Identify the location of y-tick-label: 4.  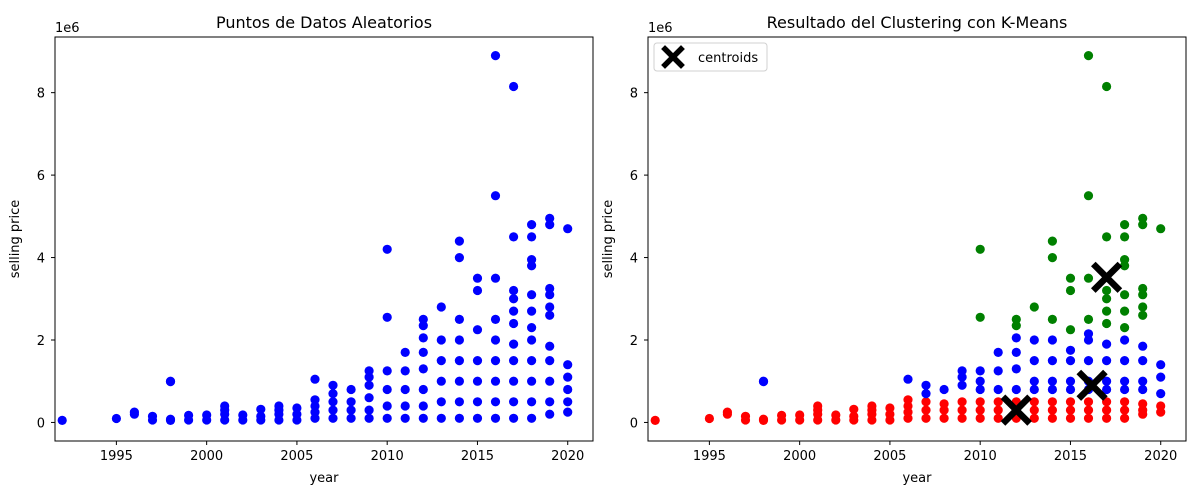
(41, 259).